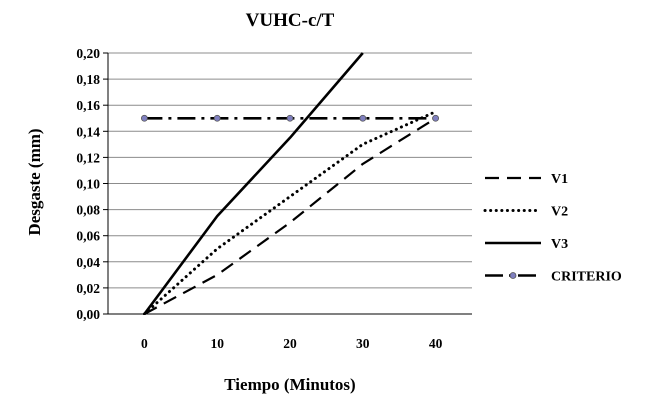 Image resolution: width=654 pixels, height=406 pixels. Describe the element at coordinates (289, 384) in the screenshot. I see `x-axis-label: Tiempo (Minutos)` at that location.